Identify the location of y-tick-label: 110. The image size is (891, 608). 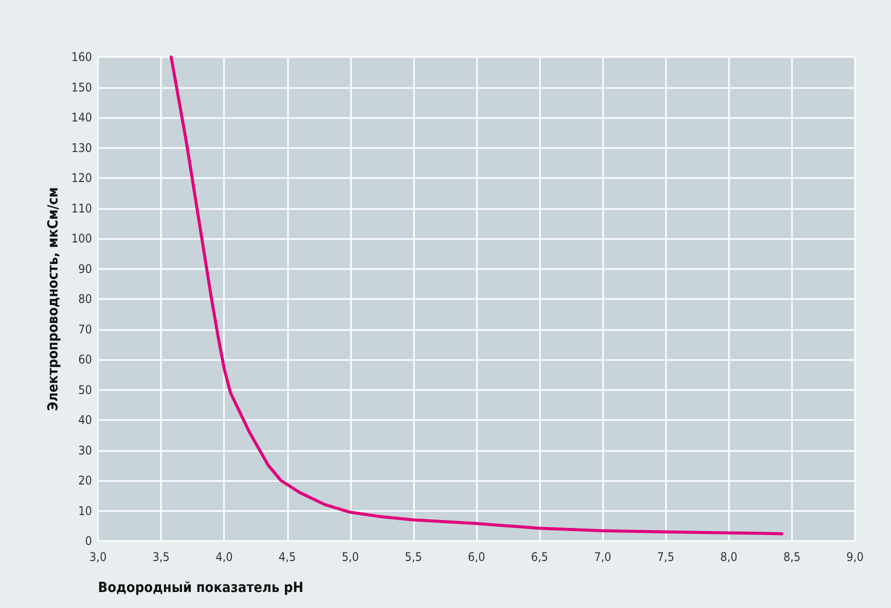
(81, 208).